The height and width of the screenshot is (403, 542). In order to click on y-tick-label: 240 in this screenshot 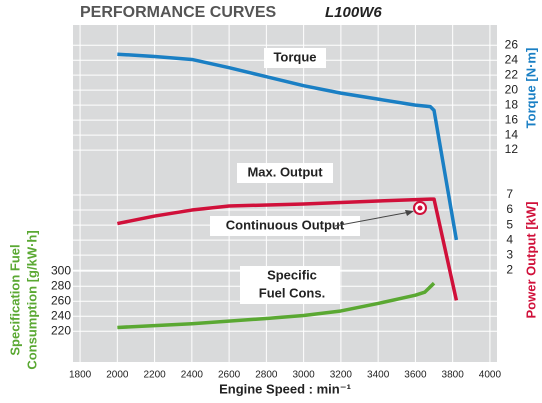, I will do `click(61, 315)`.